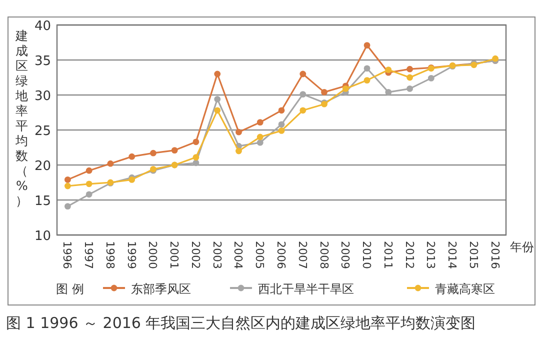  Describe the element at coordinates (281, 255) in the screenshot. I see `x-tick-label: 2006` at that location.